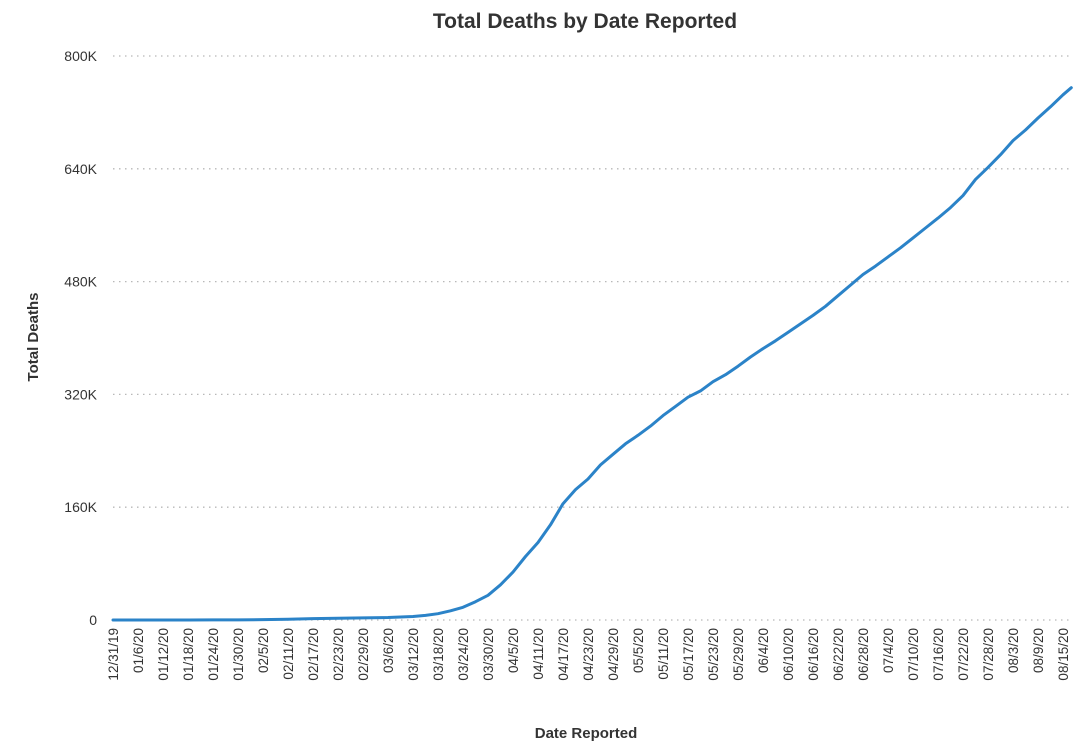  What do you see at coordinates (663, 654) in the screenshot?
I see `x-tick-label-22: 05/11/20` at bounding box center [663, 654].